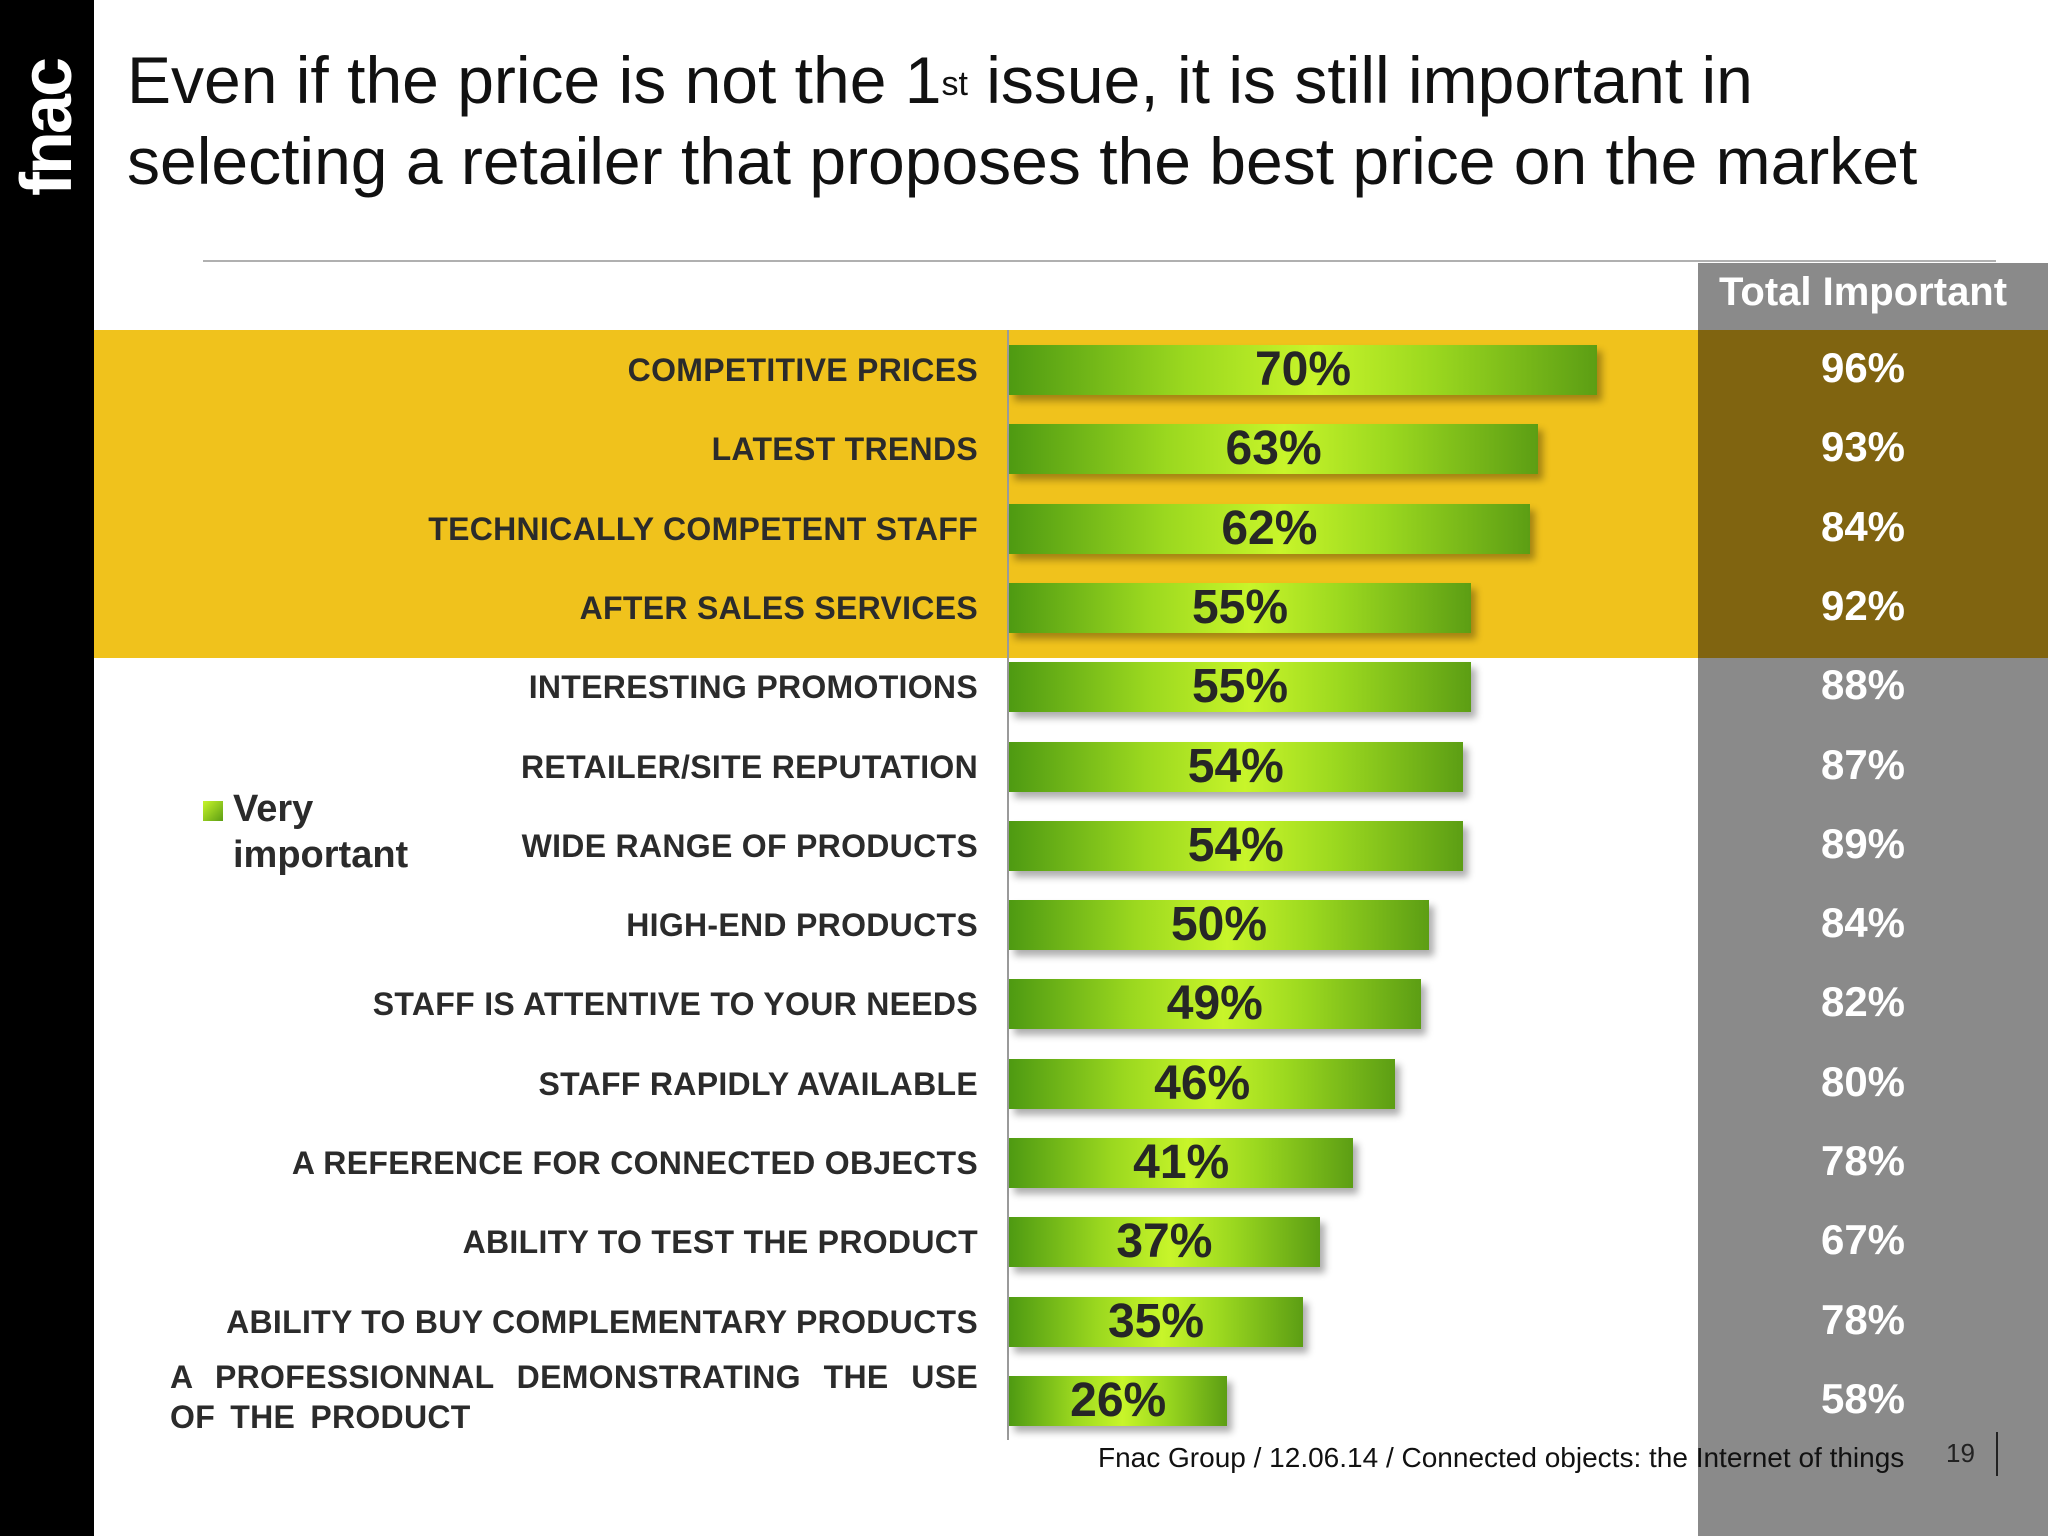 The width and height of the screenshot is (2048, 1536). Describe the element at coordinates (703, 528) in the screenshot. I see `category-label: TECHNICALLY COMPETENT STAFF` at that location.